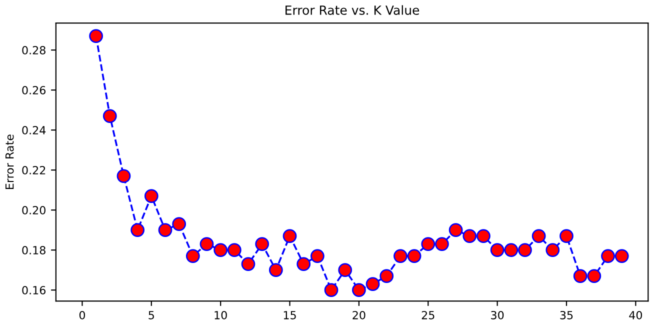 The image size is (658, 329). What do you see at coordinates (635, 315) in the screenshot?
I see `x-tick-label: 40` at bounding box center [635, 315].